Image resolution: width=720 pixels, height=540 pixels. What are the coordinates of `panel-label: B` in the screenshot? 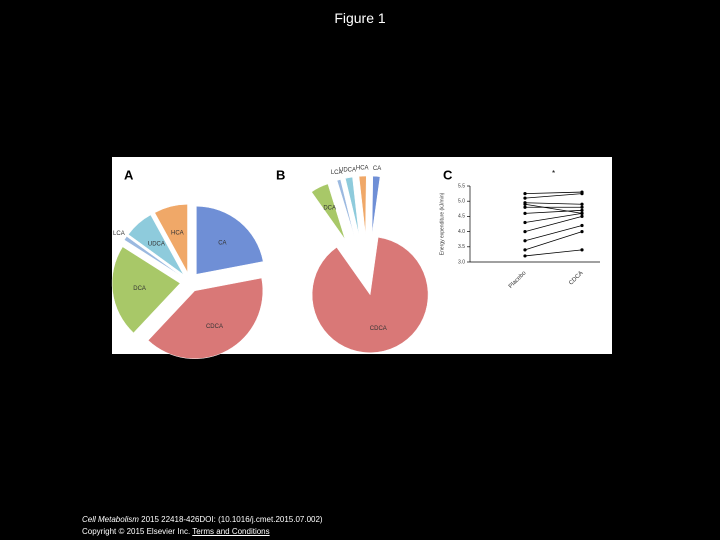 It's located at (280, 174).